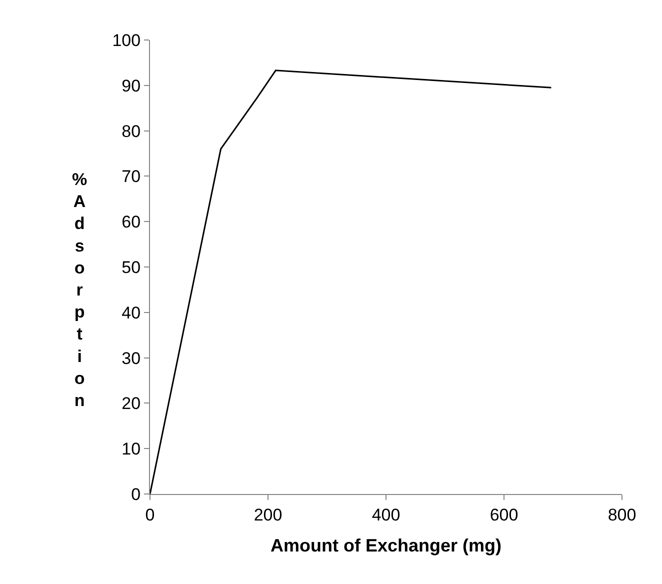  I want to click on x-tick-label: 0, so click(150, 514).